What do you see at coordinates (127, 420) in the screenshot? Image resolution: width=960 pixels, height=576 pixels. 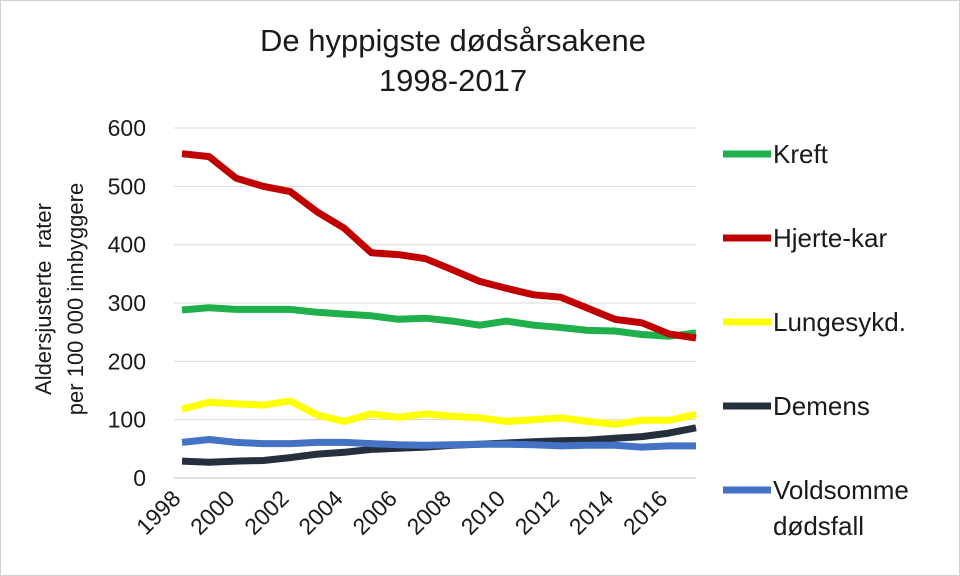 I see `y-tick-label: 100` at bounding box center [127, 420].